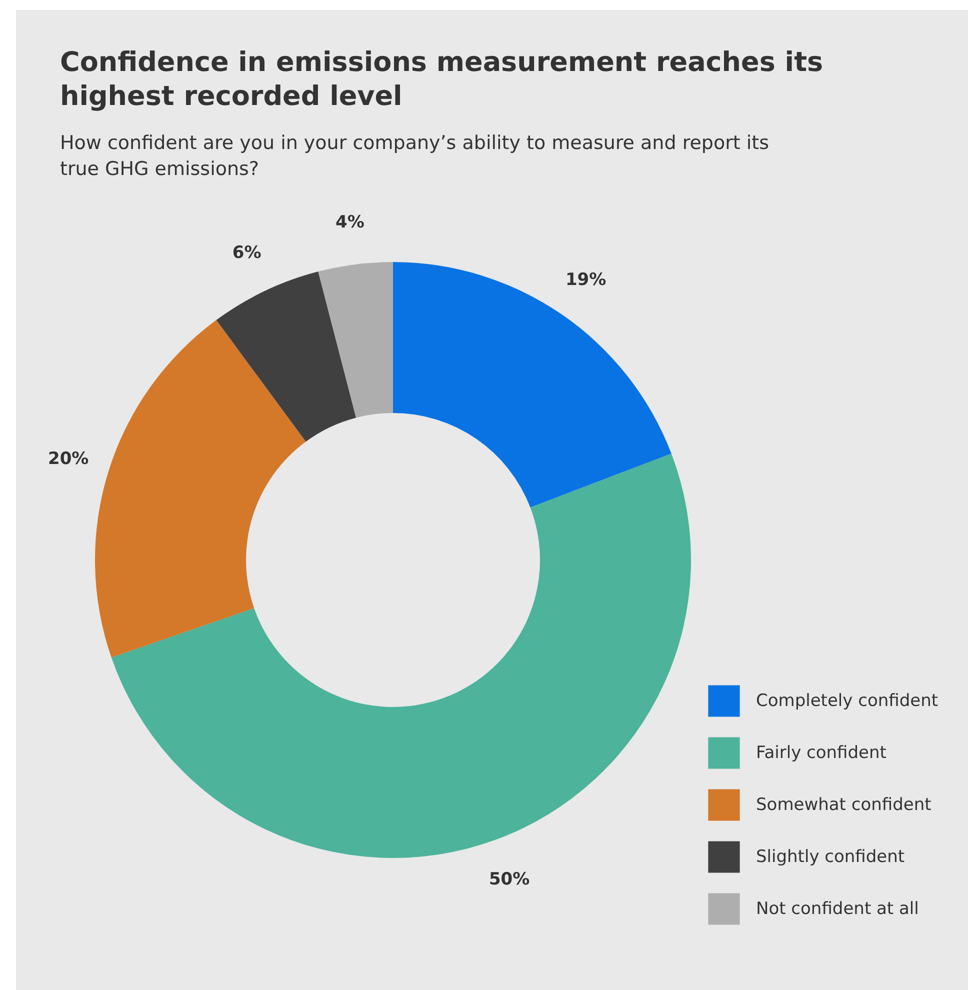  I want to click on legend-label: Somewhat confident, so click(844, 805).